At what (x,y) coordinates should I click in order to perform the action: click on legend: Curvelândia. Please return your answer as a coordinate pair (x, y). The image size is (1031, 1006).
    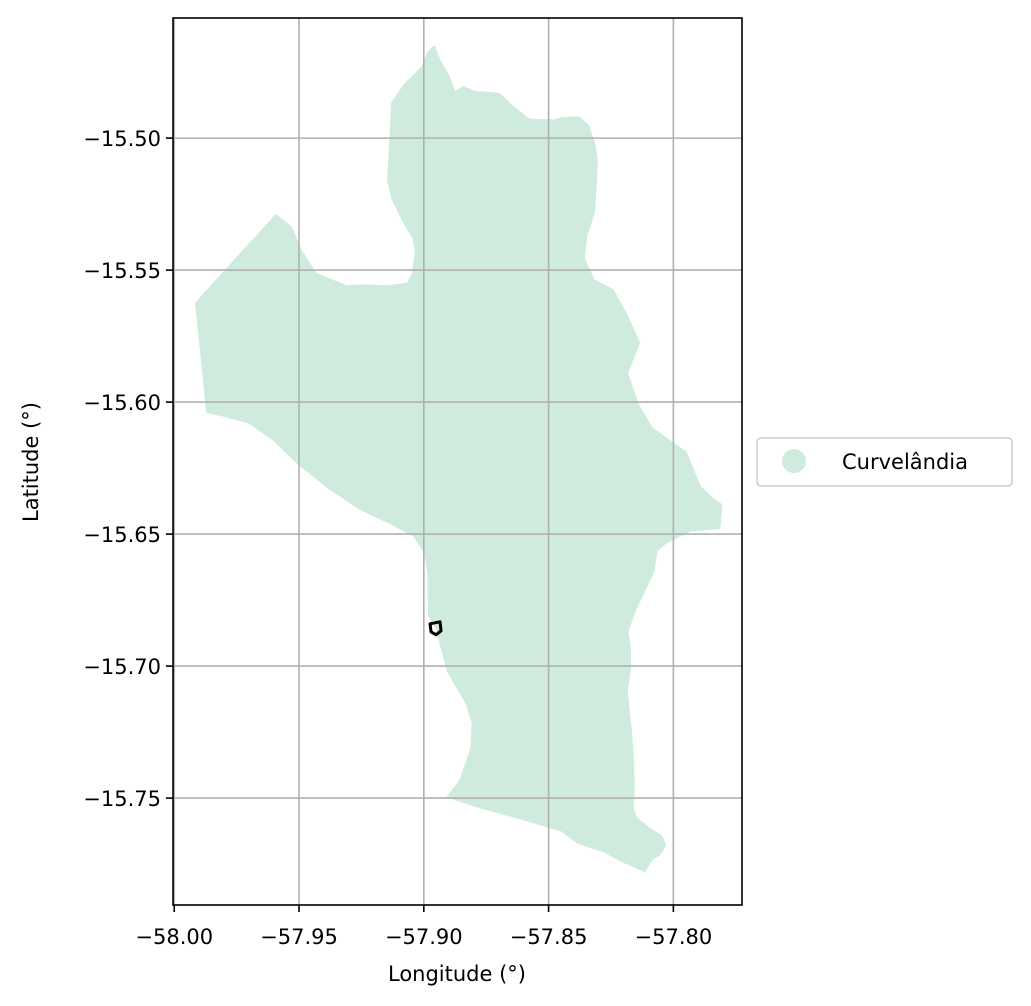
    Looking at the image, I should click on (884, 462).